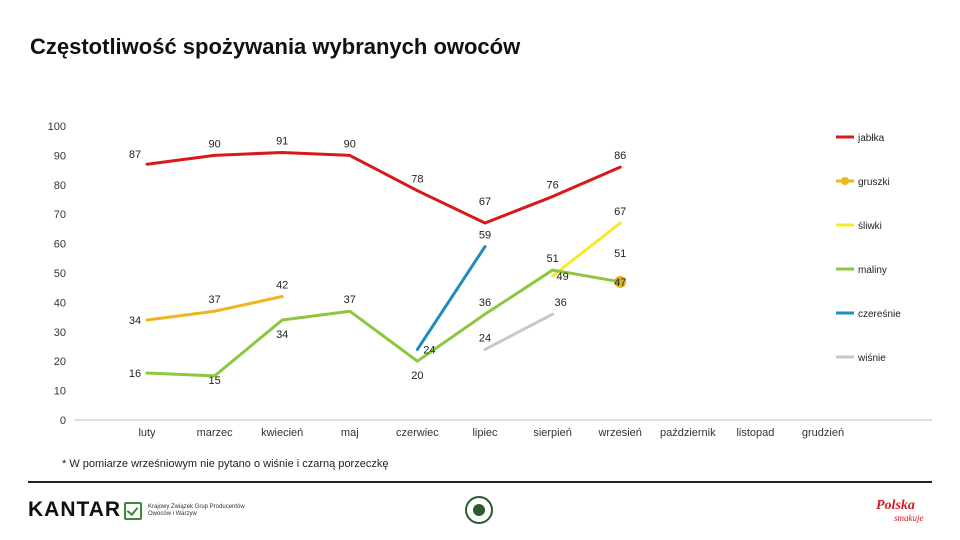  I want to click on legend-label: jabłka, so click(871, 138).